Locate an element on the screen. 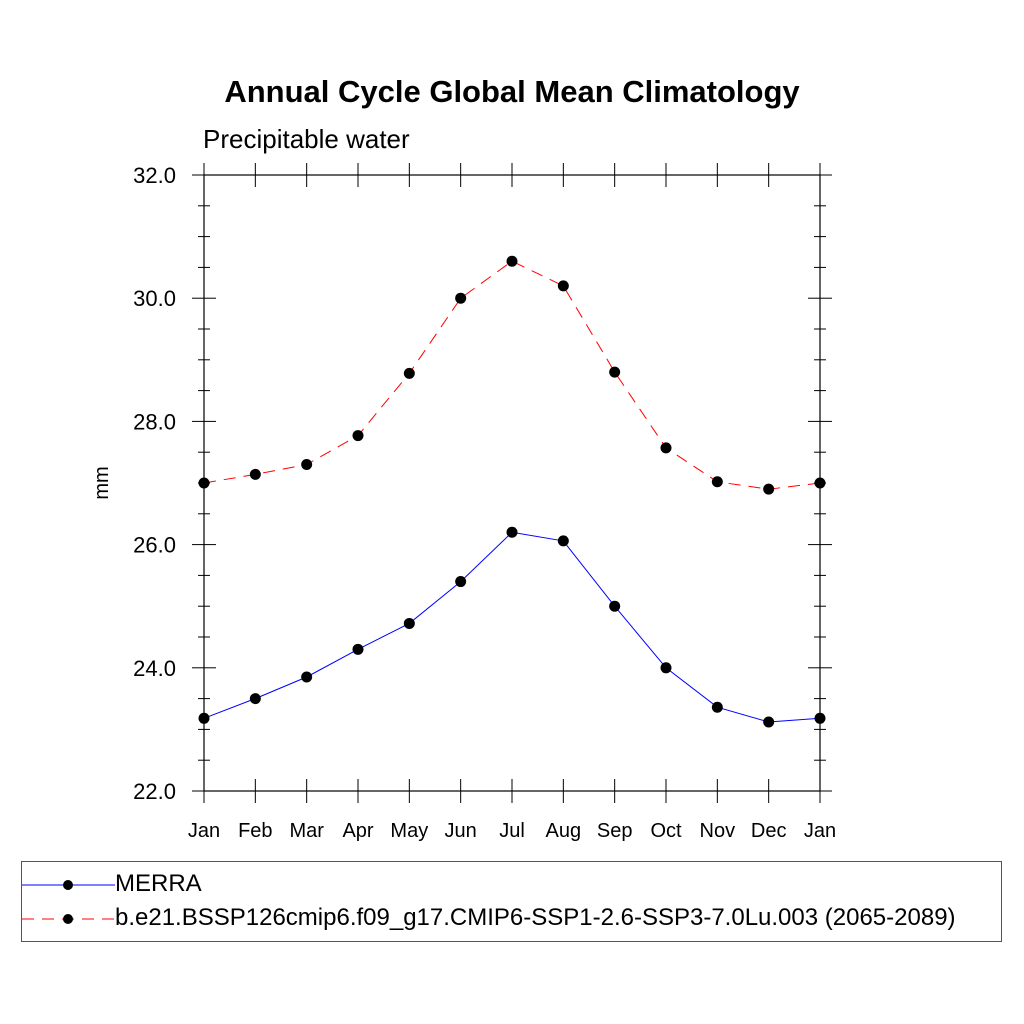 This screenshot has width=1024, height=1024. x-tick-label: Aug is located at coordinates (564, 831).